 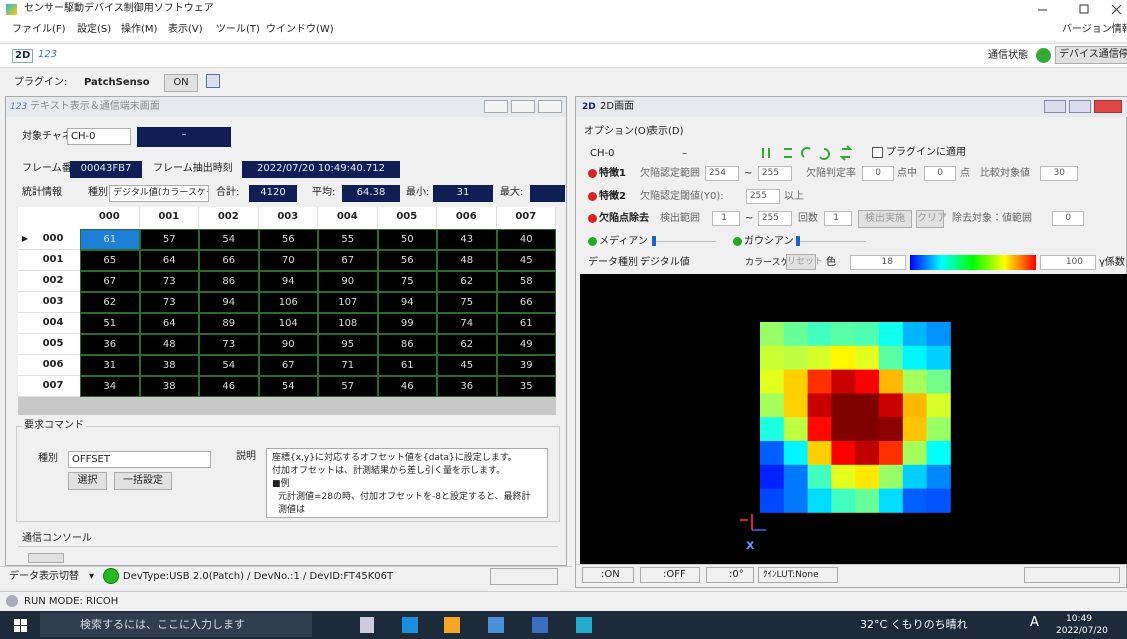 I want to click on feature2-name: 特徴2, so click(x=612, y=196).